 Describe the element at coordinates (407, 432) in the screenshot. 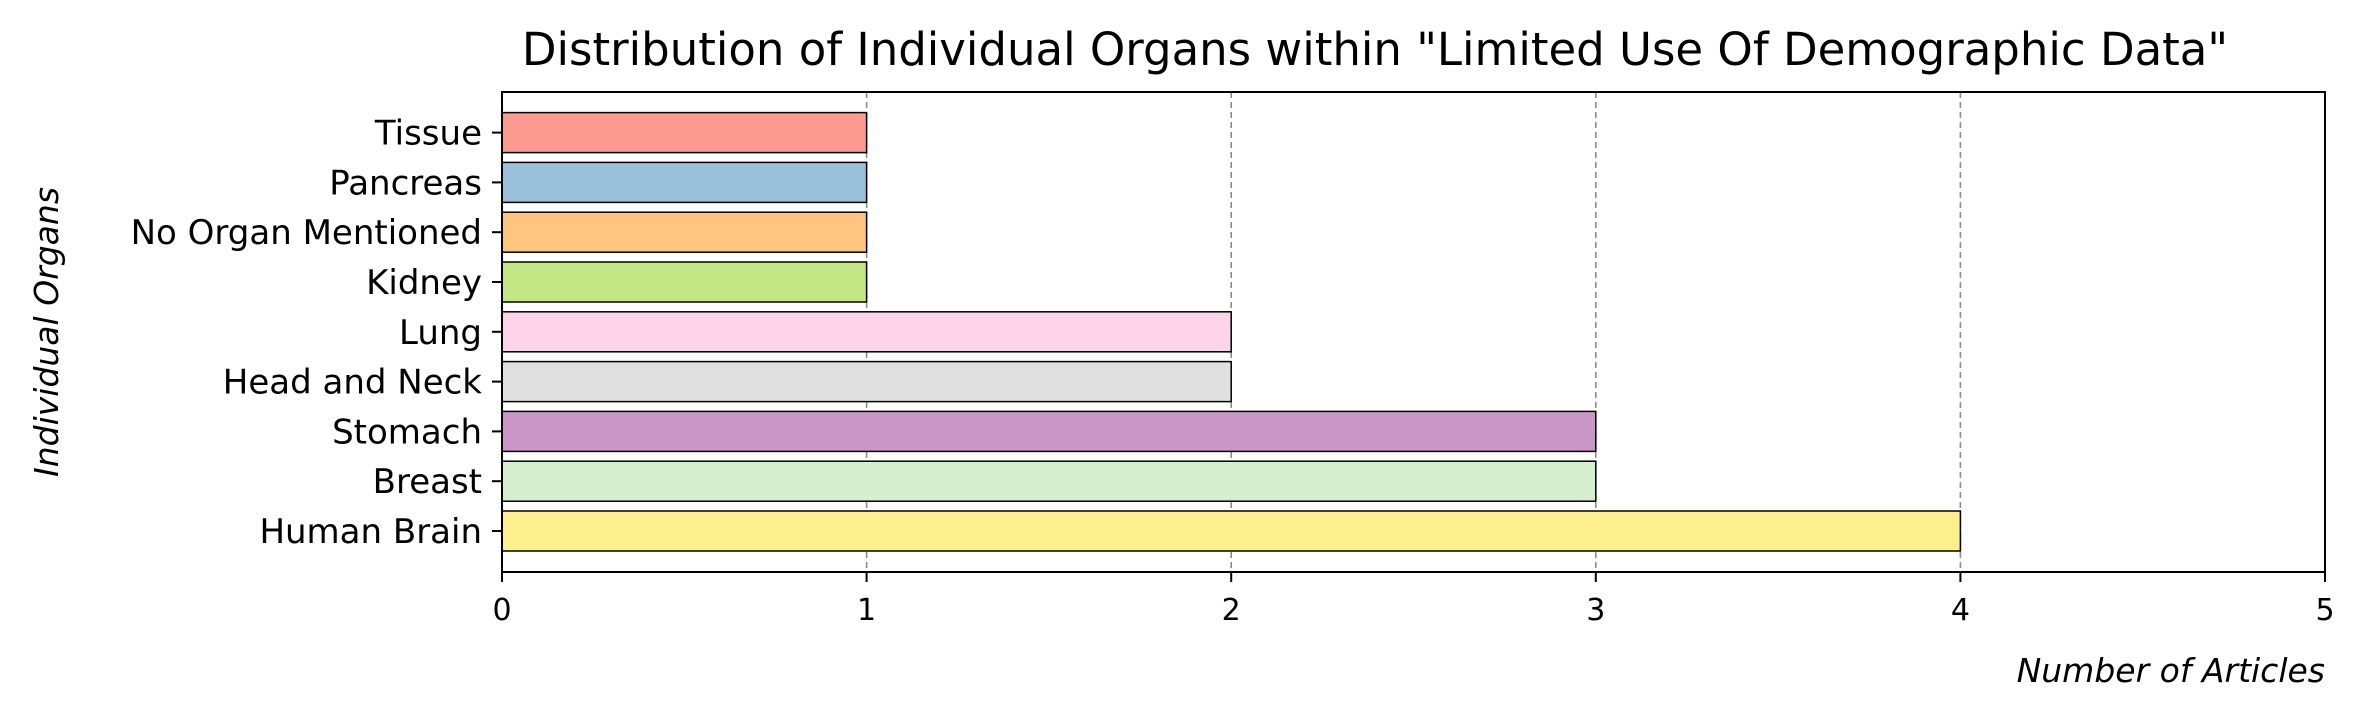

I see `y-tick-label: Stomach` at that location.